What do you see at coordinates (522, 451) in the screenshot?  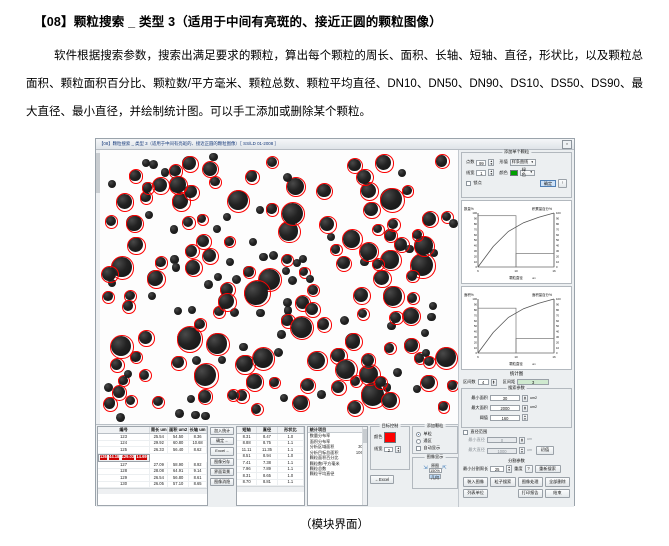 I see `max-diameter-stepper: ▲ ▼` at bounding box center [522, 451].